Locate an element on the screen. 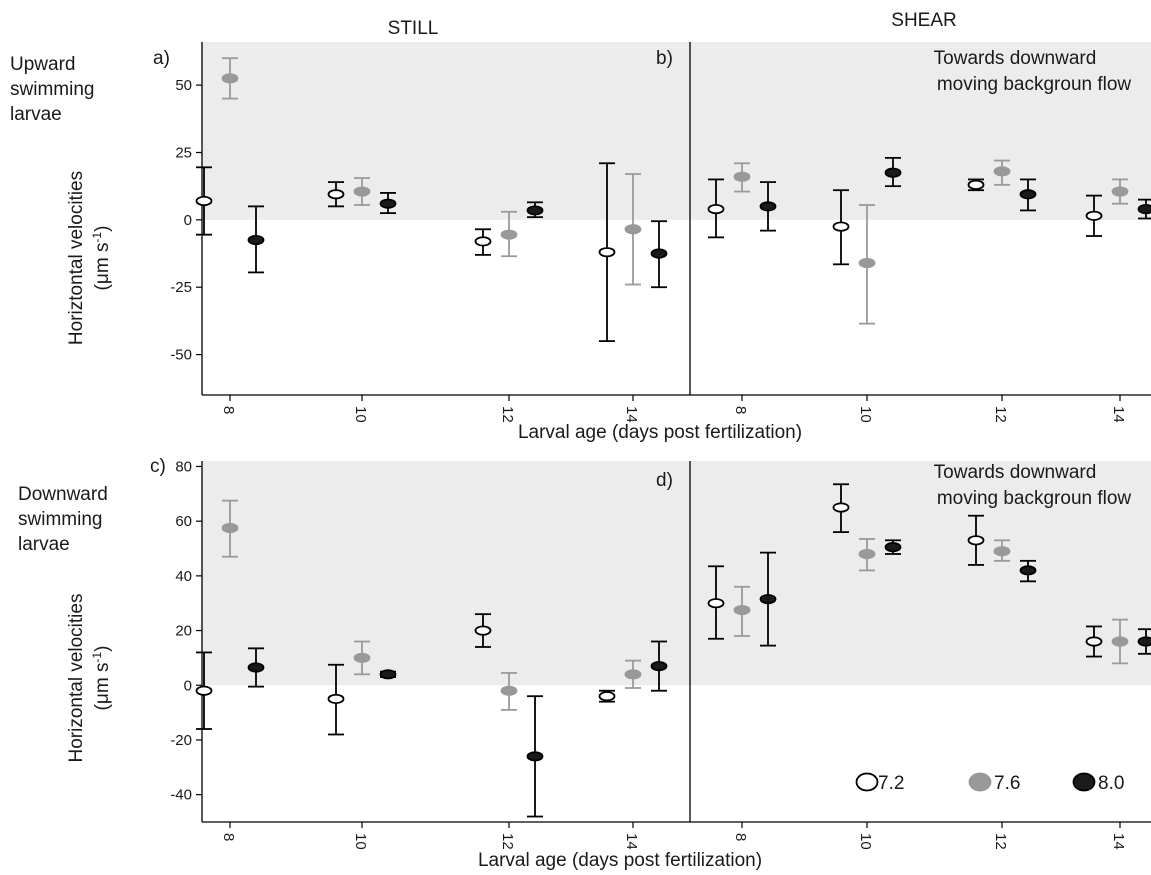  y-tick-label: -20 is located at coordinates (181, 740).